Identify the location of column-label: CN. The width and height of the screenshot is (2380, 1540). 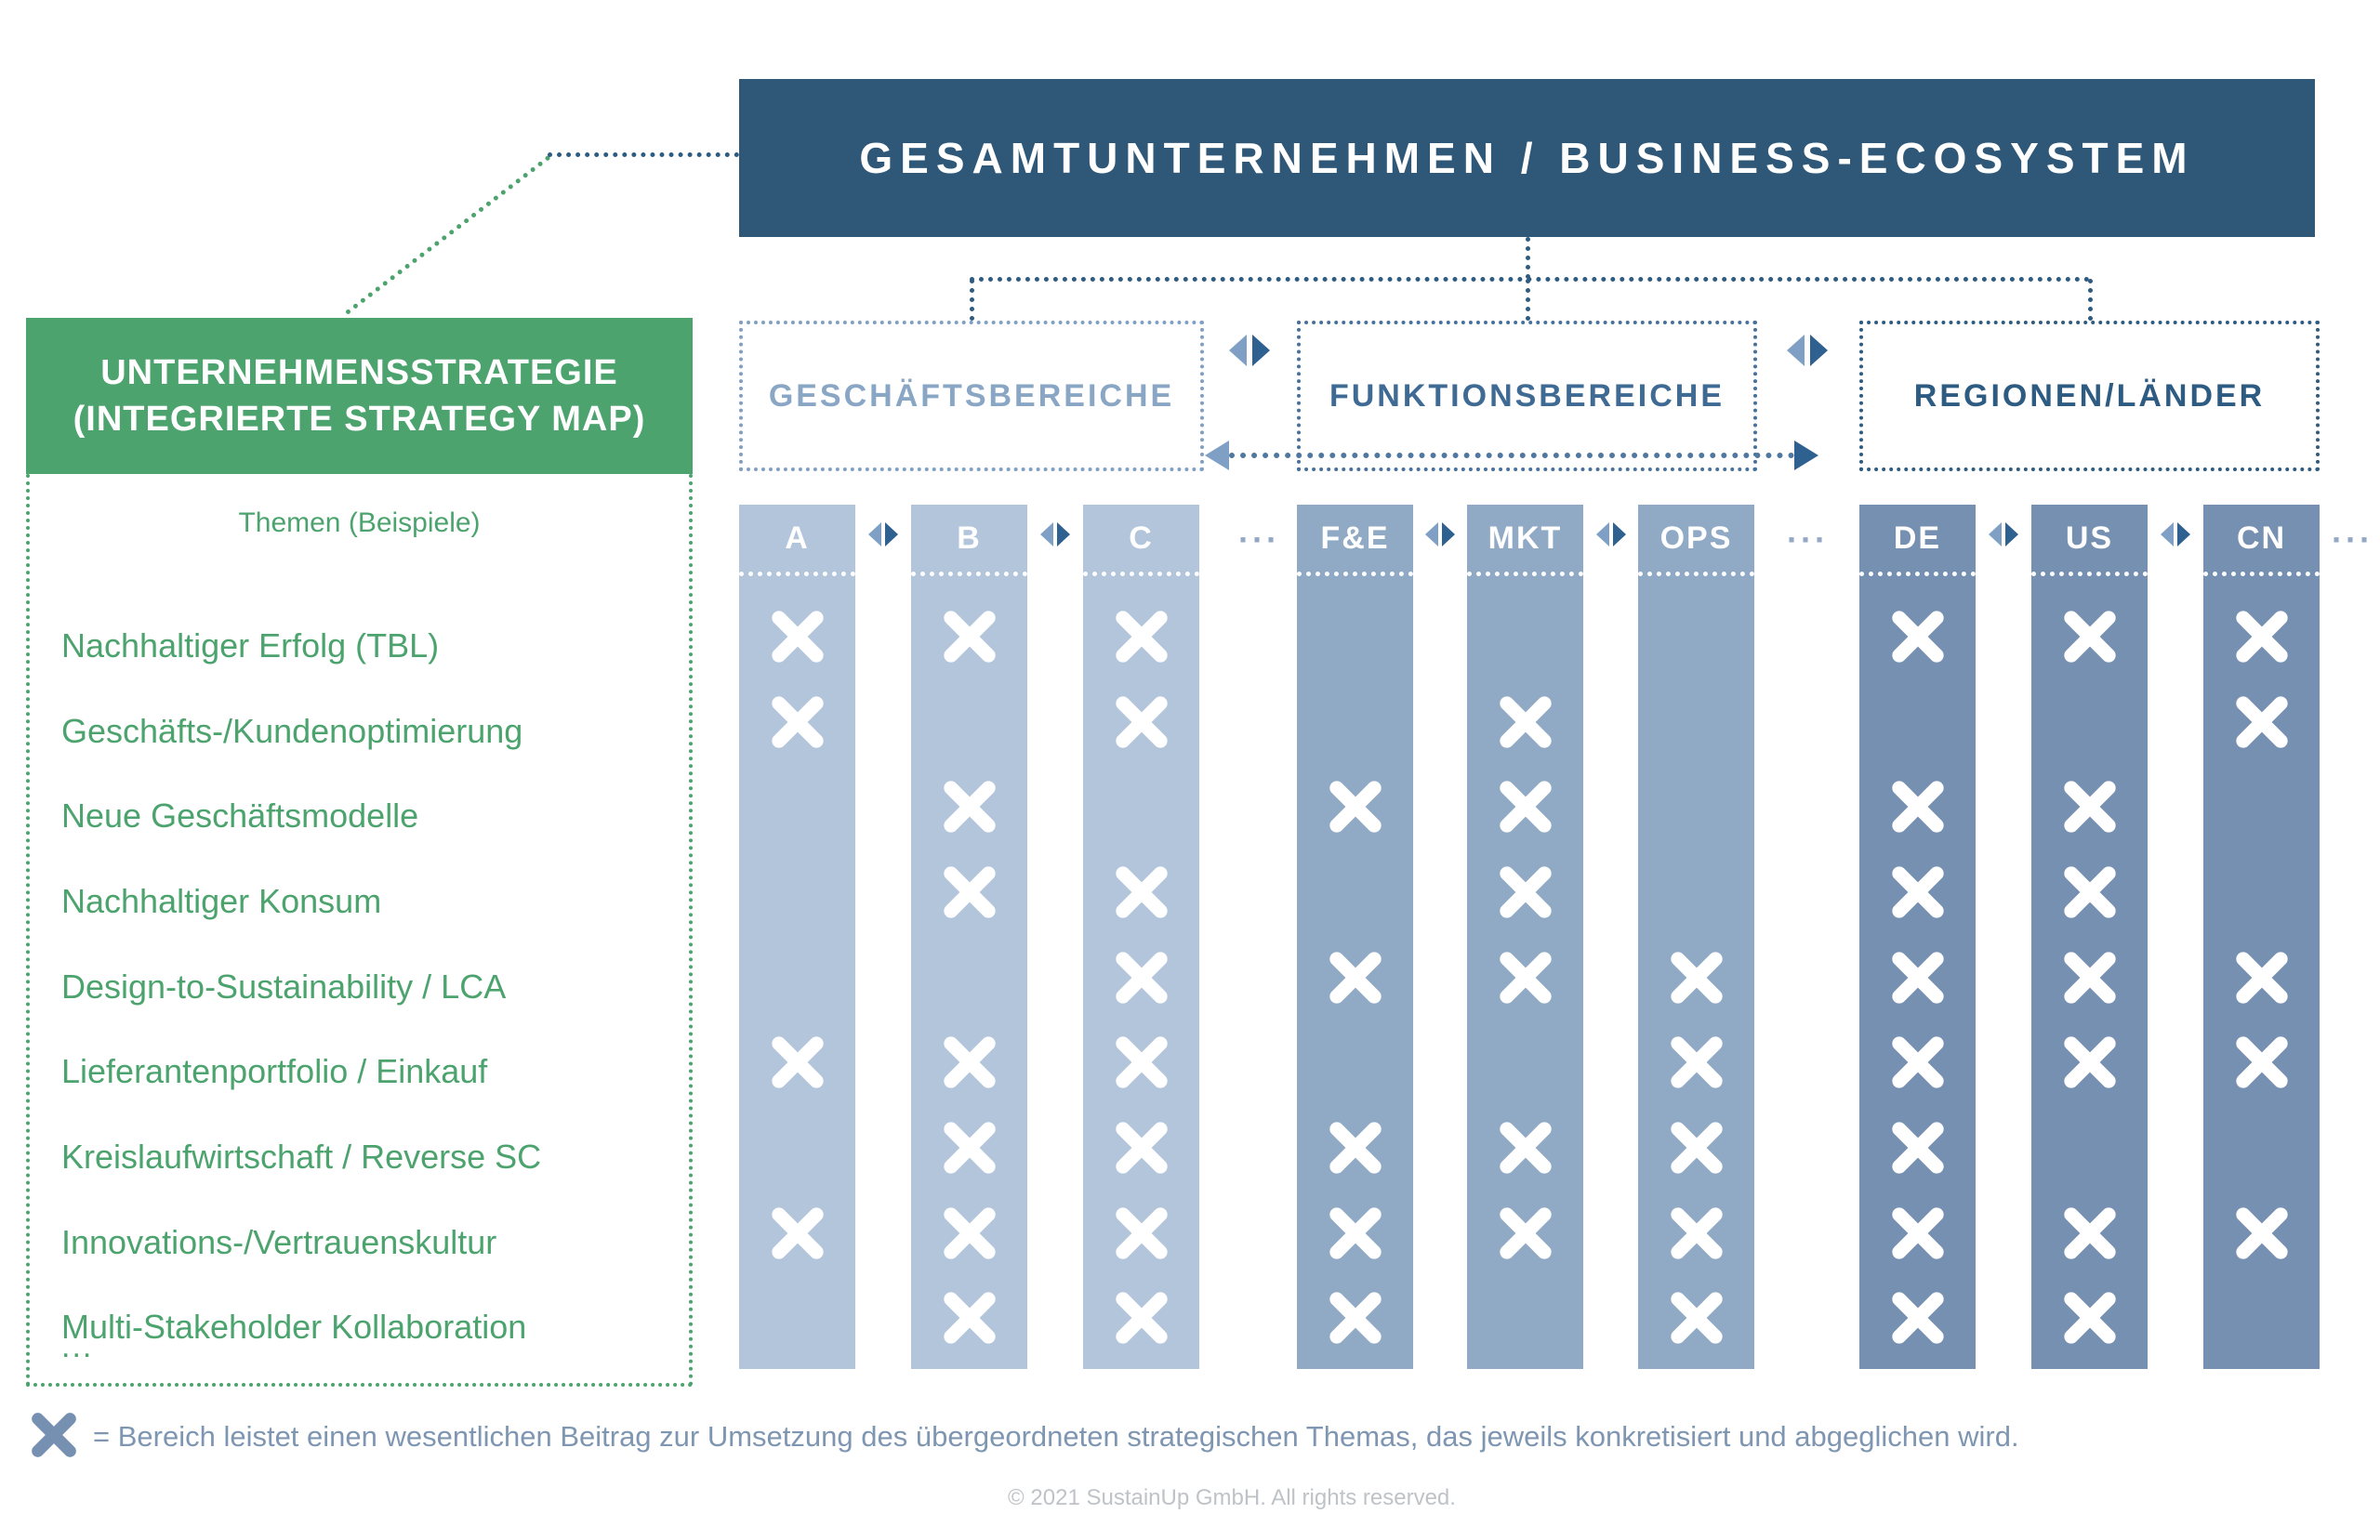
(2261, 538).